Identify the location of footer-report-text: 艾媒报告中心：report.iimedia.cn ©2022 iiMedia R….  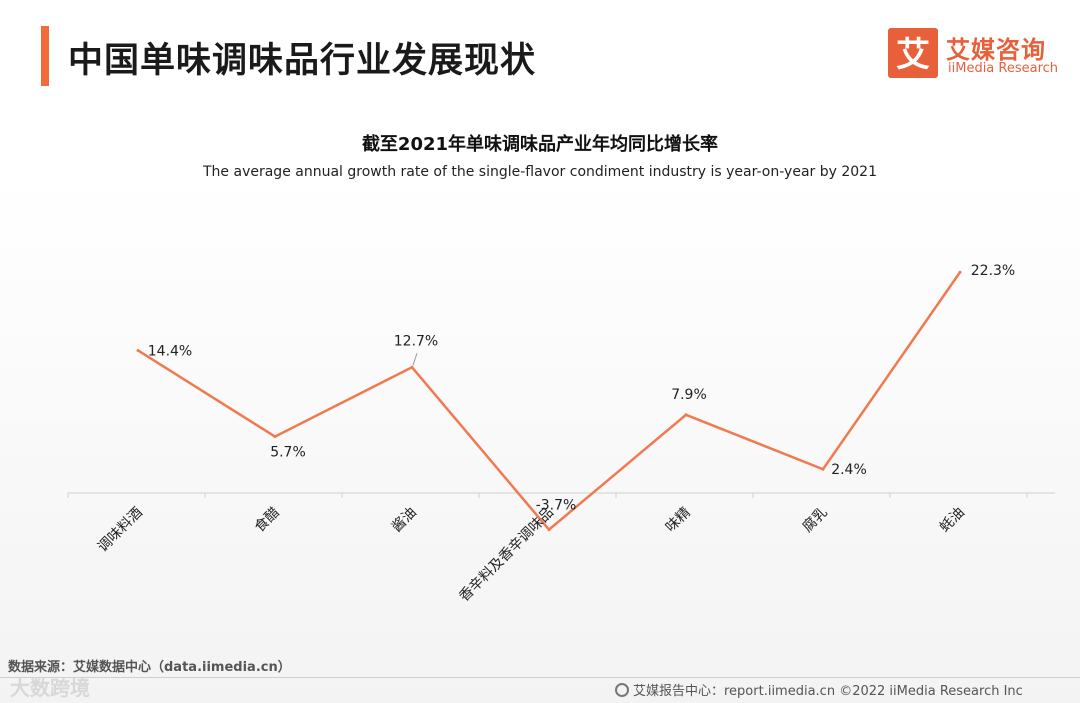
(828, 691).